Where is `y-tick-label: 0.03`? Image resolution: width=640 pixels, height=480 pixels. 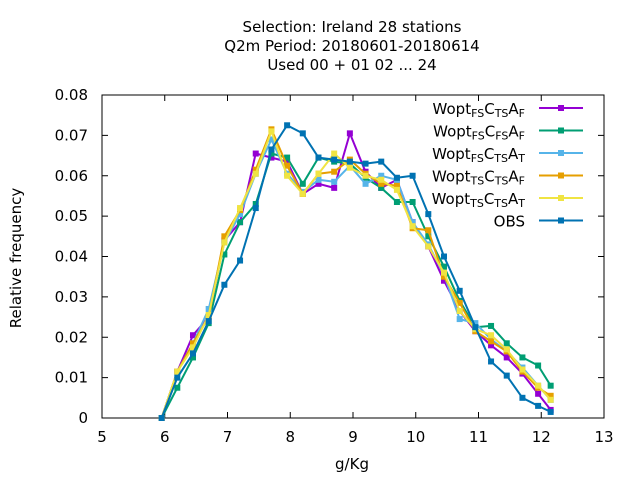 y-tick-label: 0.03 is located at coordinates (71, 297).